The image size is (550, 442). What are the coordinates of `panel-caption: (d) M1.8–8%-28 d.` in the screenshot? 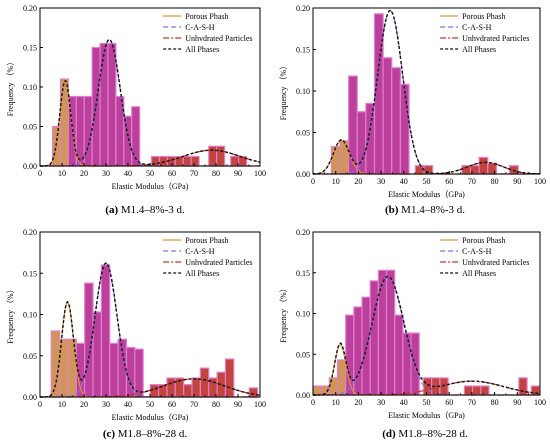 It's located at (425, 434).